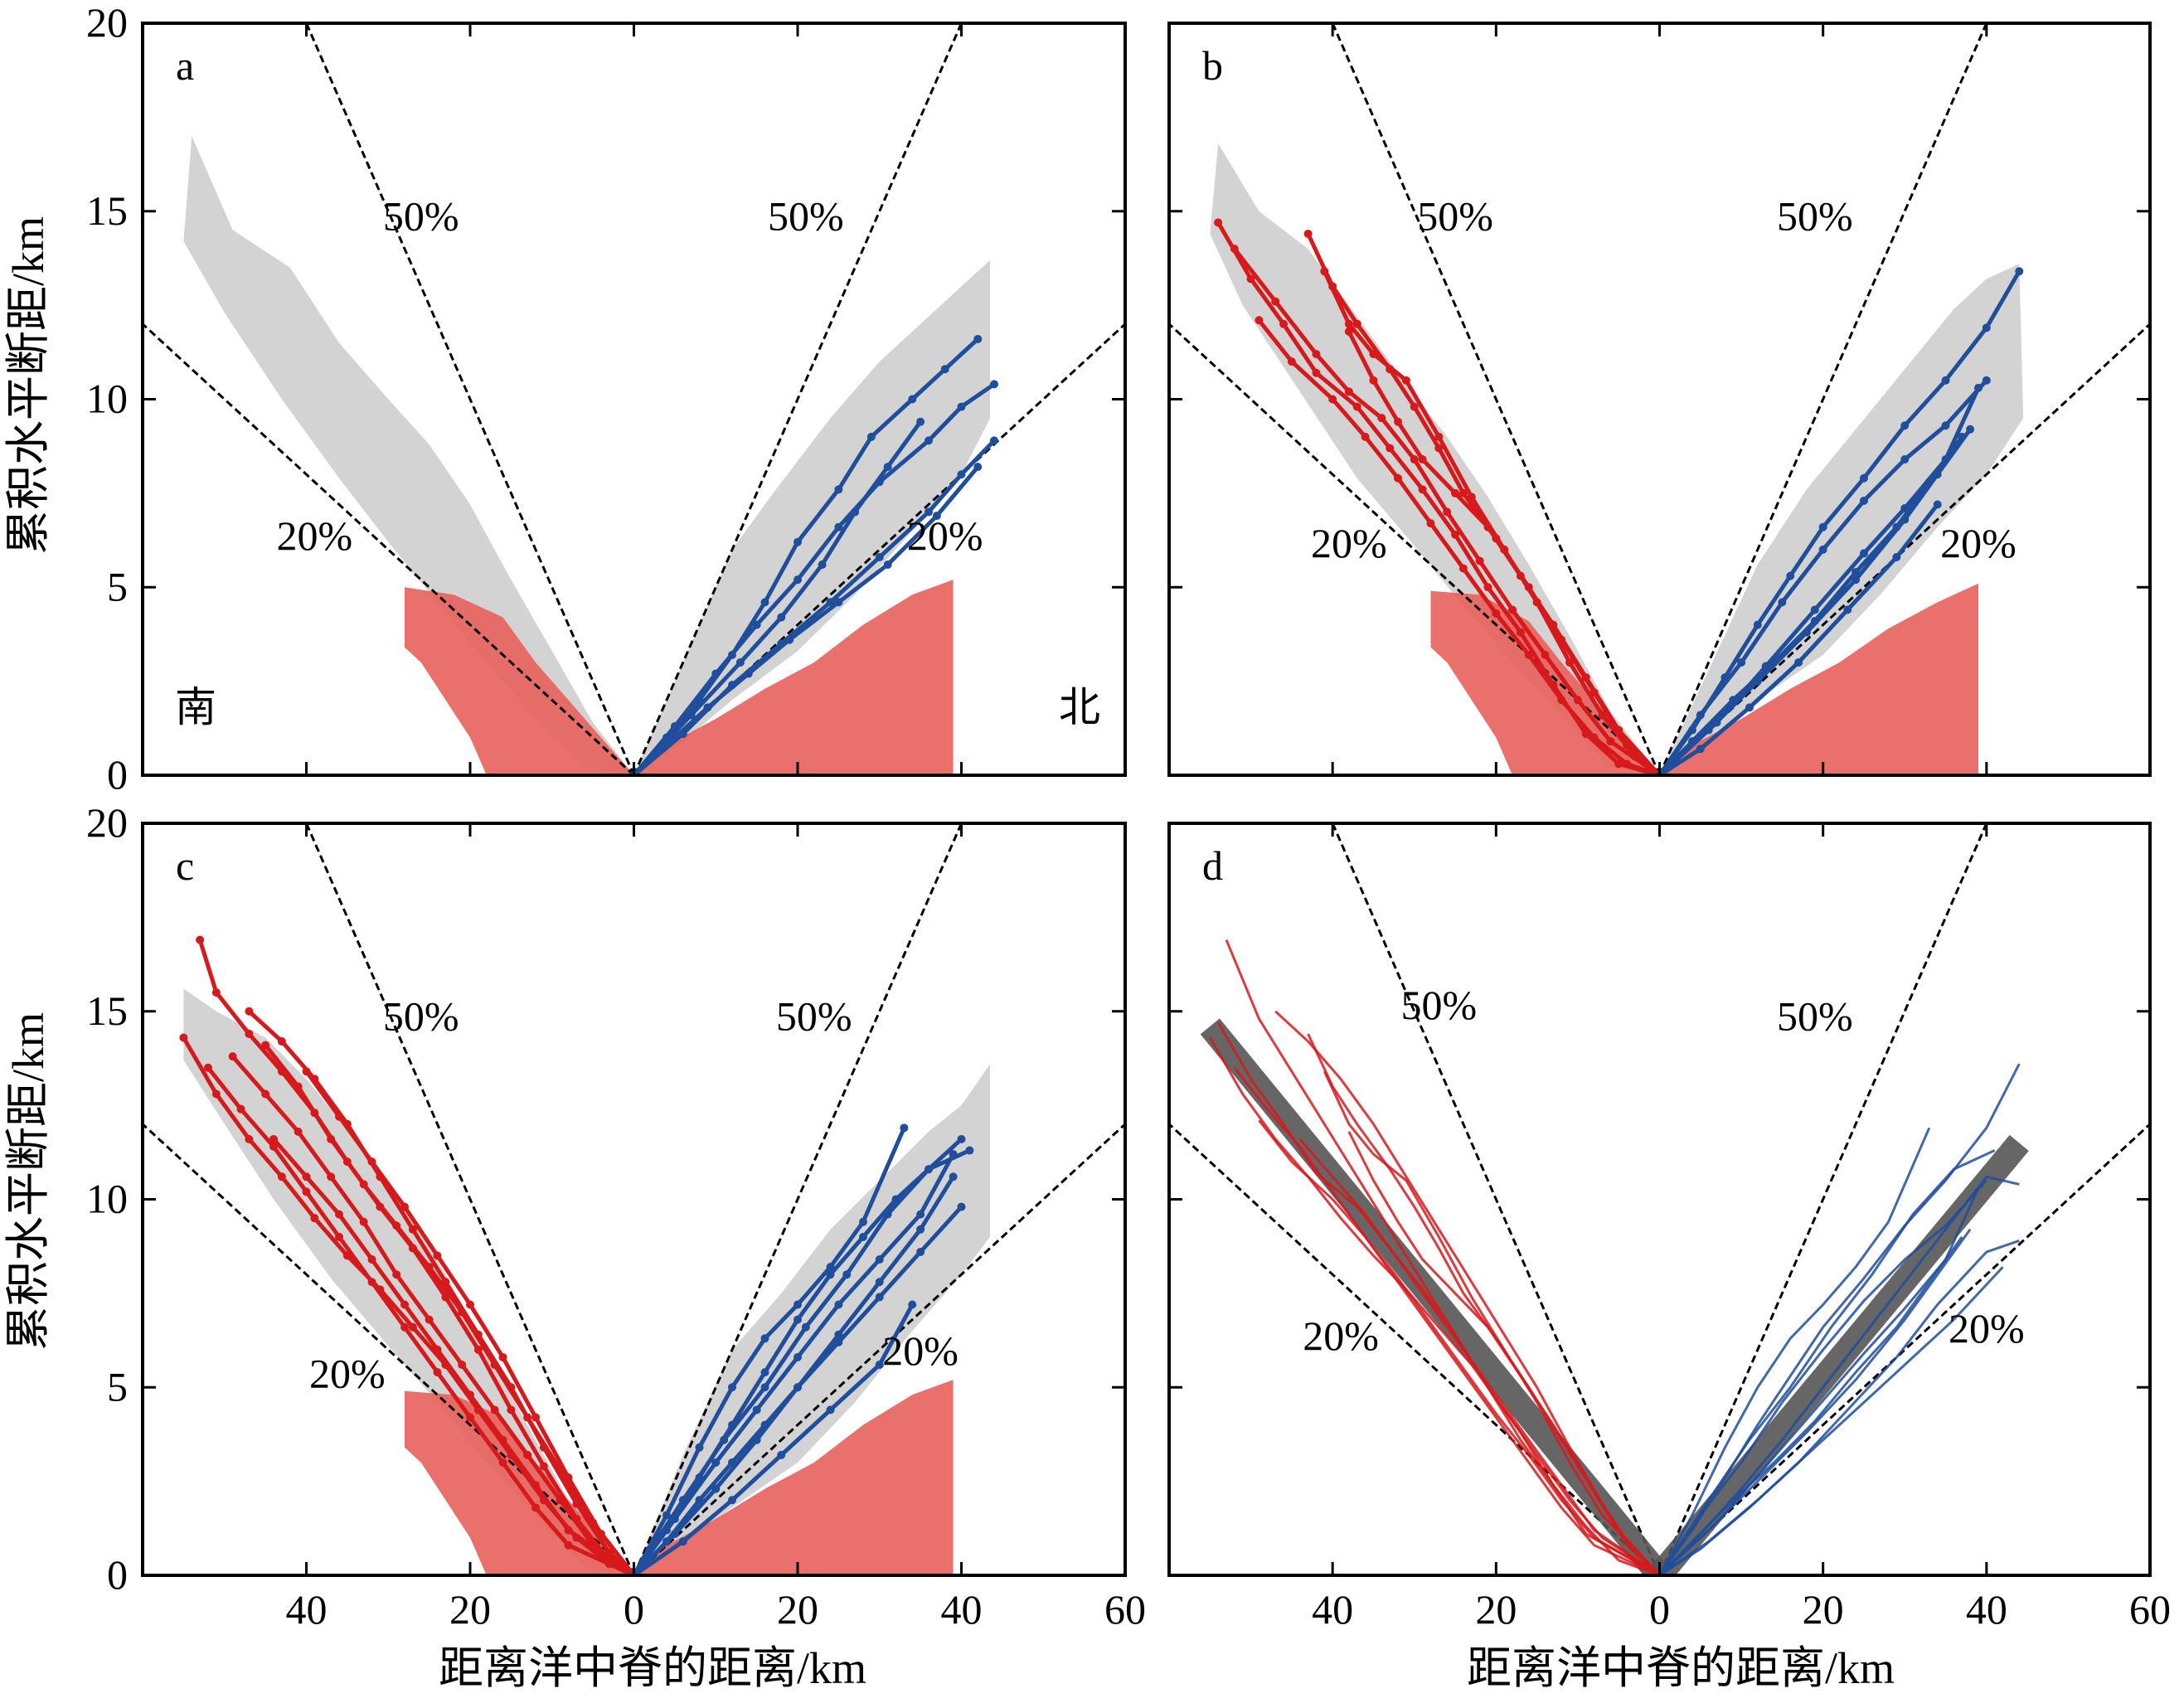 Image resolution: width=2184 pixels, height=1703 pixels. What do you see at coordinates (2150, 1609) in the screenshot?
I see `x-tick-label: 60` at bounding box center [2150, 1609].